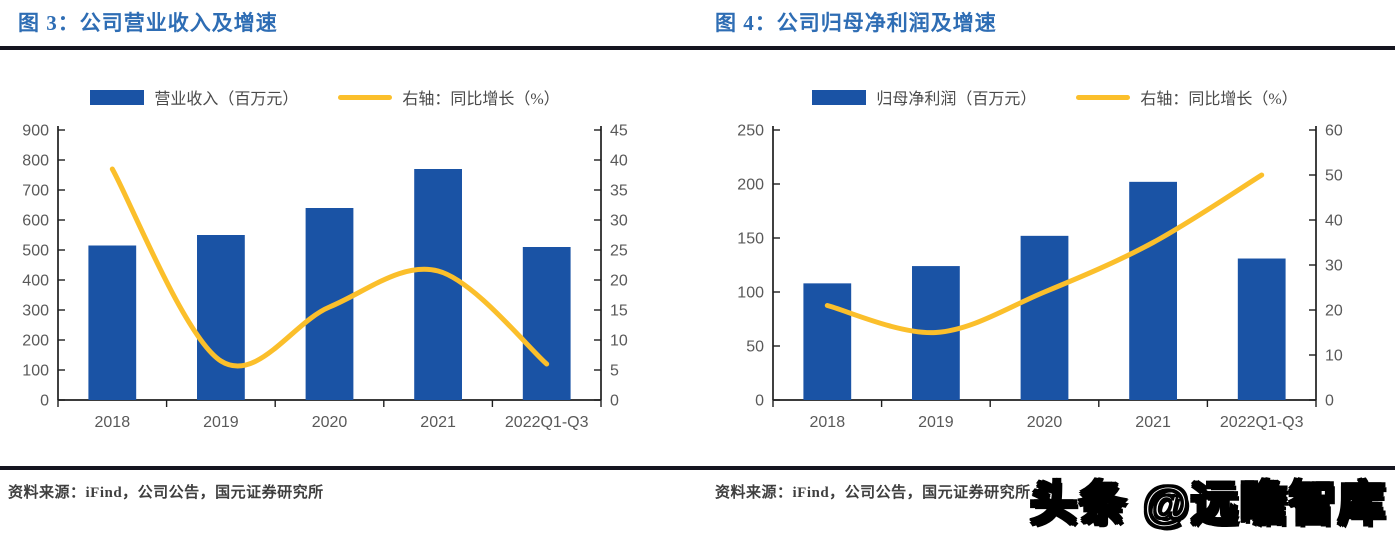 The width and height of the screenshot is (1395, 536). What do you see at coordinates (856, 23) in the screenshot?
I see `figure4-title: 图 4：公司归母净利润及增速` at bounding box center [856, 23].